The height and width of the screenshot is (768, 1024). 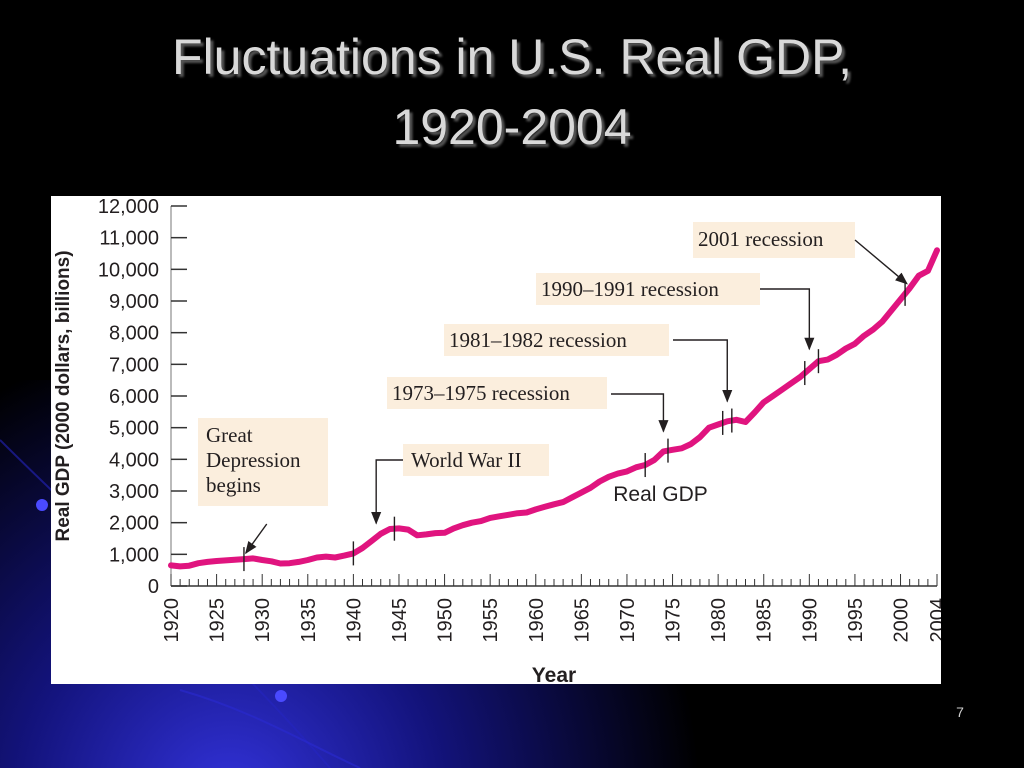 What do you see at coordinates (253, 460) in the screenshot?
I see `annotation-text: Depression` at bounding box center [253, 460].